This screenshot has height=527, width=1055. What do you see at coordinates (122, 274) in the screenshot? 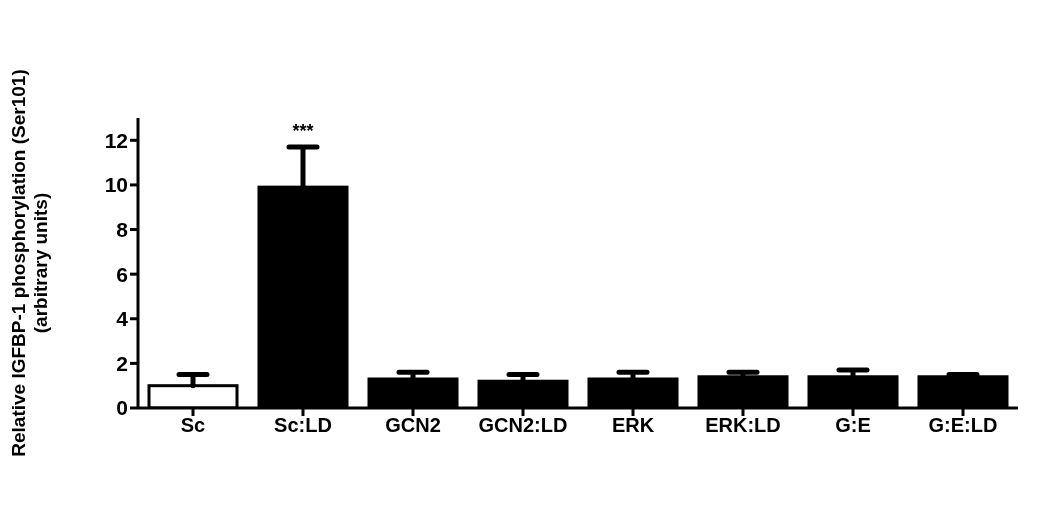
I see `y-tick-label: 6` at bounding box center [122, 274].